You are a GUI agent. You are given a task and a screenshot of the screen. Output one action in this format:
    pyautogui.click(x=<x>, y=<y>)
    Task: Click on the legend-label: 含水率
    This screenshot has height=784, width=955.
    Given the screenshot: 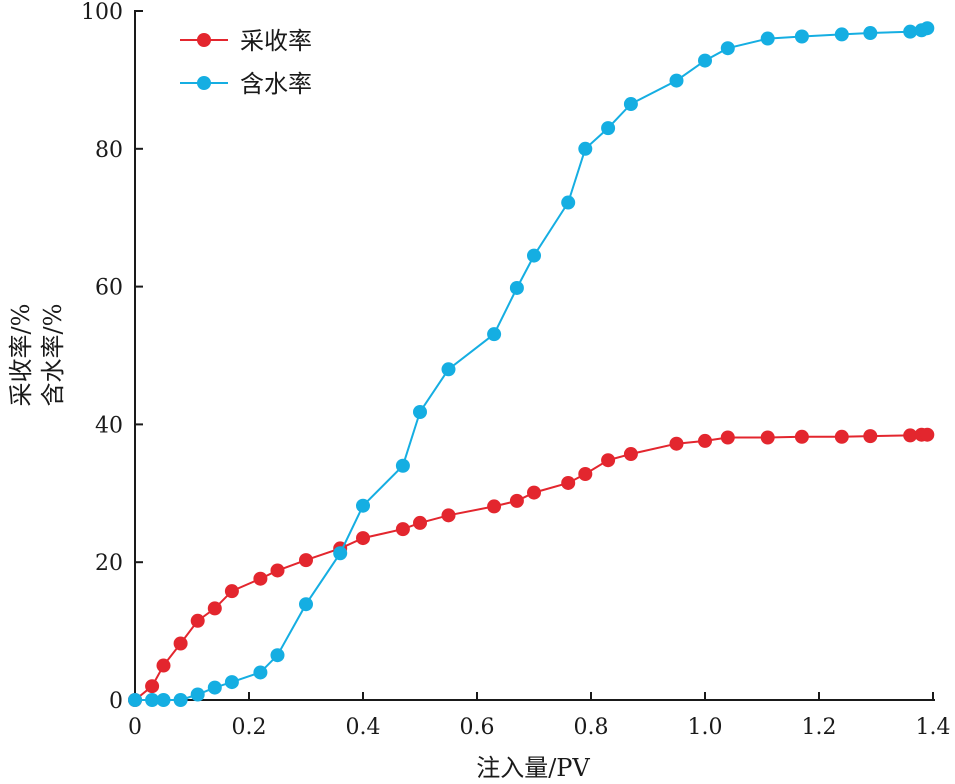 What is the action you would take?
    pyautogui.click(x=276, y=84)
    